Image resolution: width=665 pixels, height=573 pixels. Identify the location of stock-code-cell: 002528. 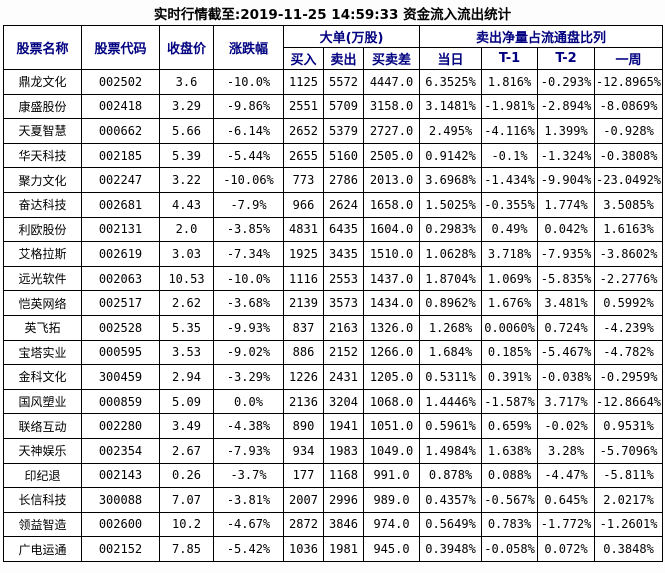
(120, 327).